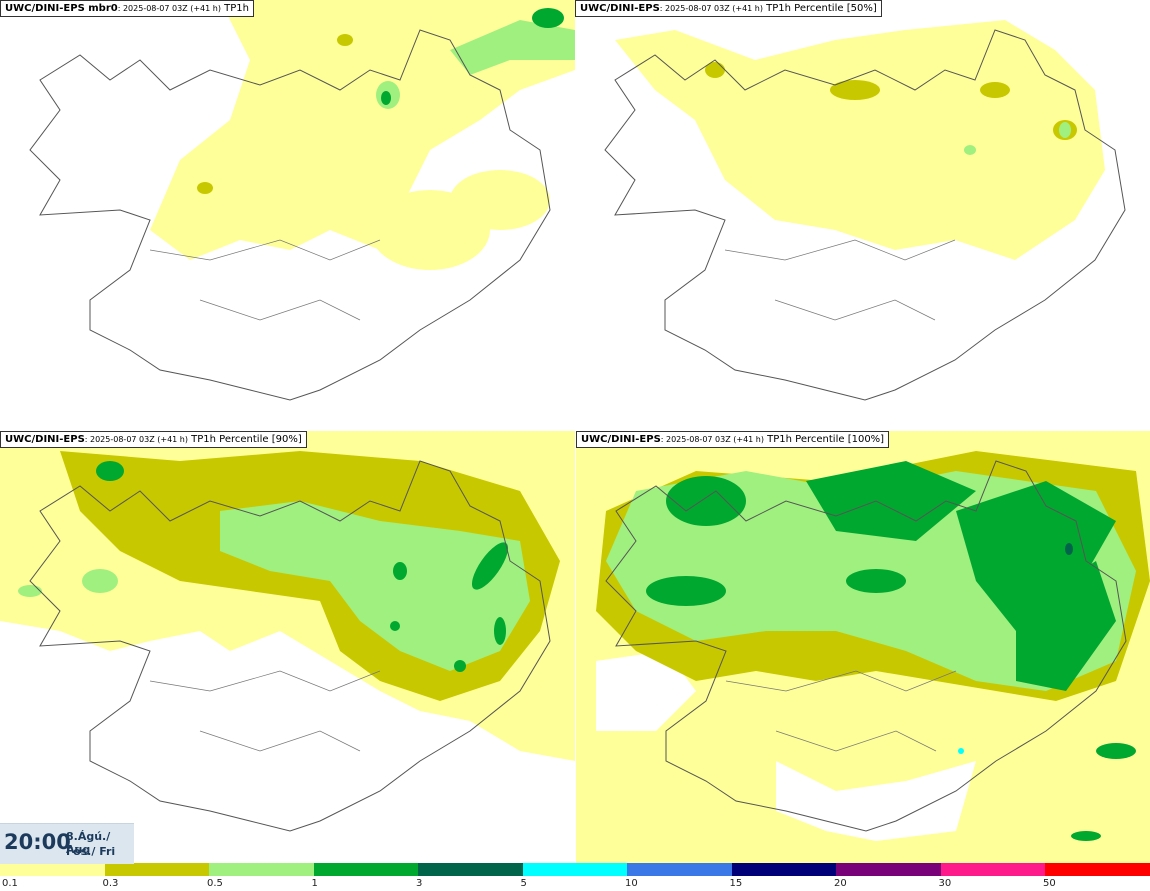 The width and height of the screenshot is (1150, 891). What do you see at coordinates (110, 883) in the screenshot?
I see `legend-label: 0.3` at bounding box center [110, 883].